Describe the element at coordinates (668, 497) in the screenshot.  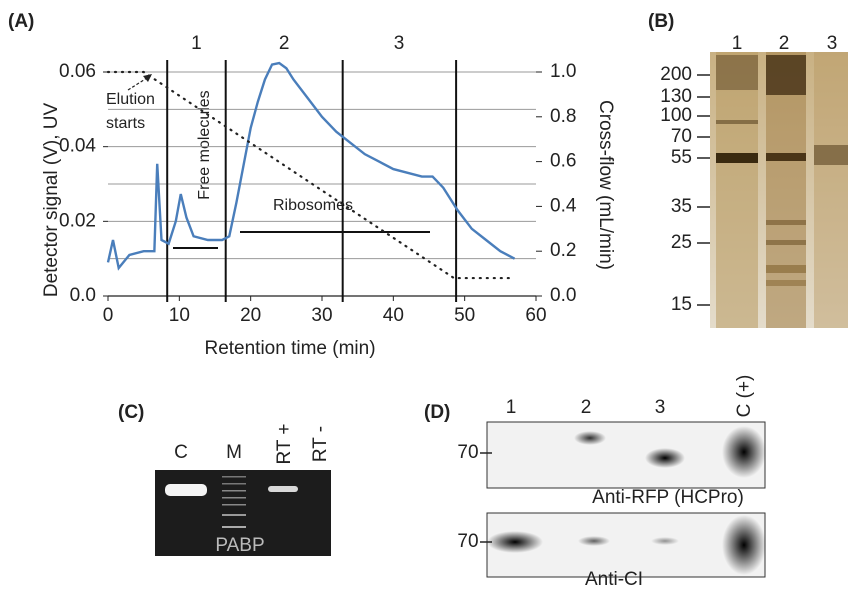
I see `antibody-label: Anti-RFP (HCPro)` at that location.